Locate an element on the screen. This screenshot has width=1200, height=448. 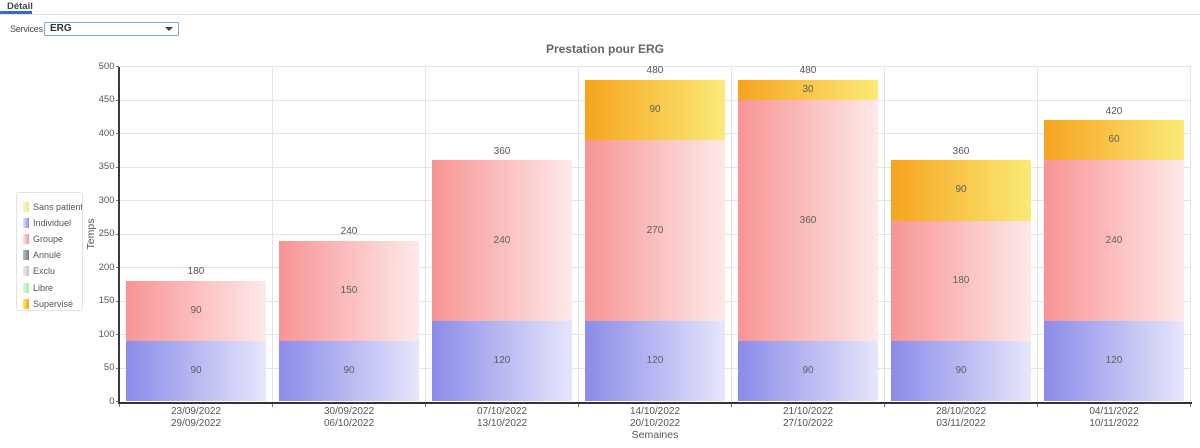
legend-item-supervisé: Supervisé is located at coordinates (52, 303).